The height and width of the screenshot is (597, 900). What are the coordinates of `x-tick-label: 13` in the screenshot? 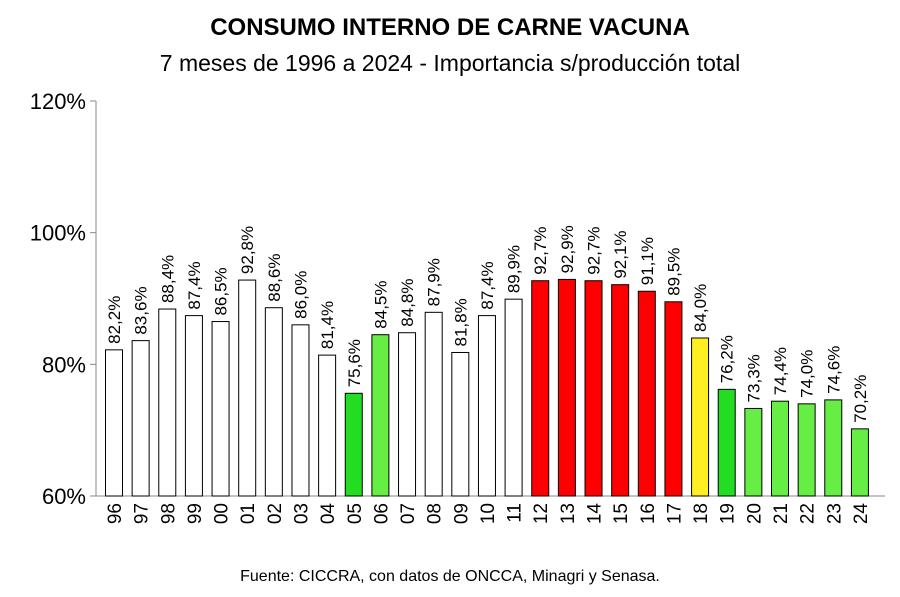 It's located at (568, 513).